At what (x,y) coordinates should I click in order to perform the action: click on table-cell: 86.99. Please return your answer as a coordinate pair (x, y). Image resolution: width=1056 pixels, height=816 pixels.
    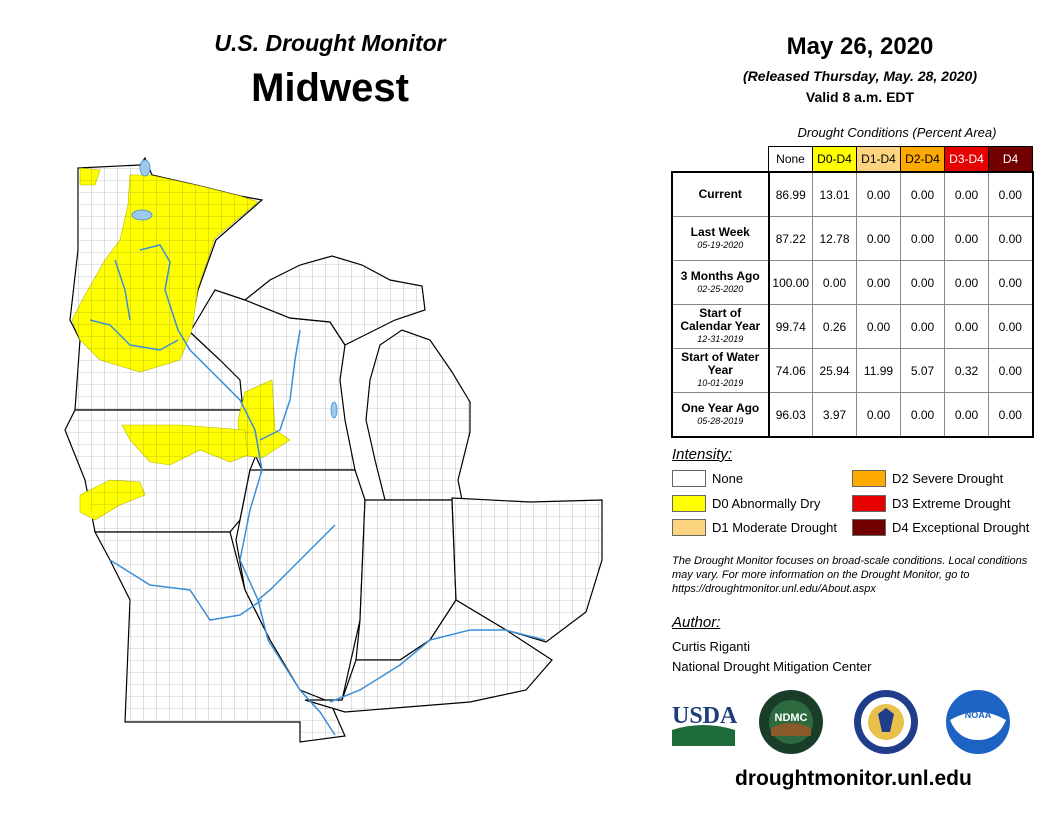
    Looking at the image, I should click on (790, 194).